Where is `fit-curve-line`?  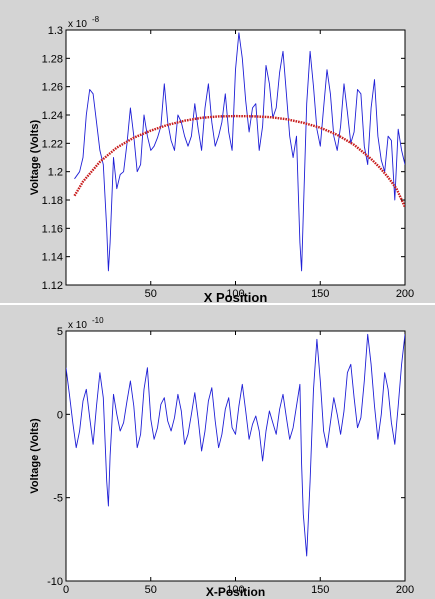
fit-curve-line is located at coordinates (239, 161).